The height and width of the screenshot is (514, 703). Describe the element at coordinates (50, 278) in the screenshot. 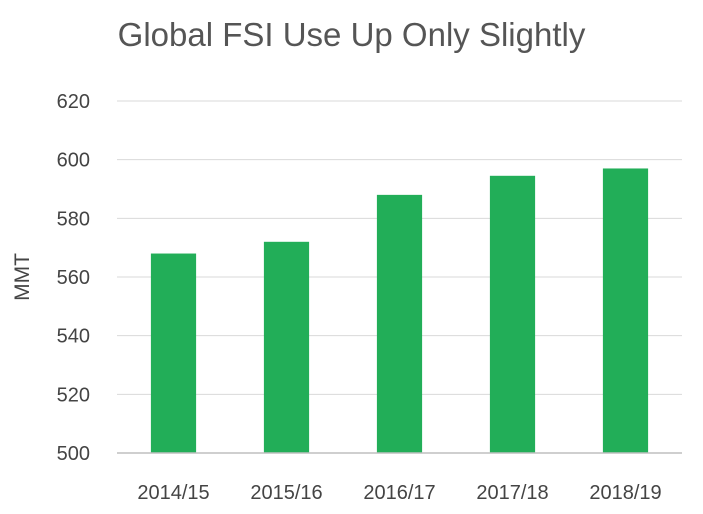

I see `y-axis: 500 520 540 560 580 600 620 MMT` at that location.